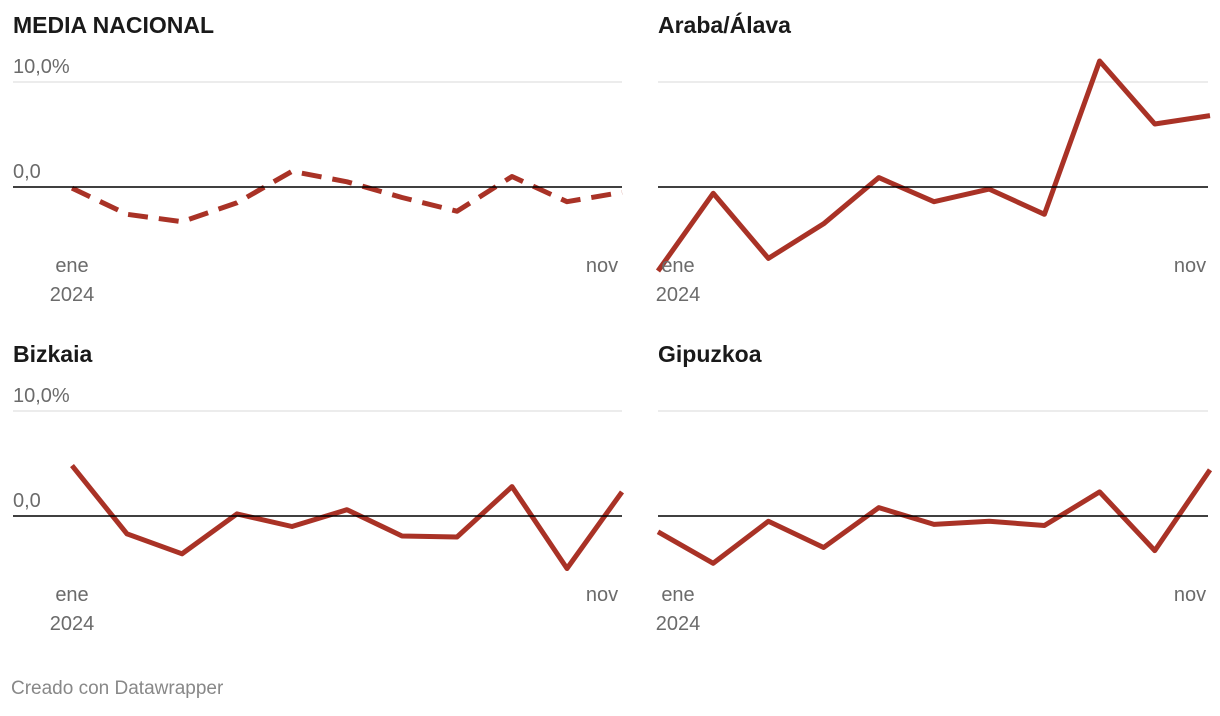 This screenshot has width=1220, height=716. I want to click on credit-text: Creado con Datawrapper, so click(117, 688).